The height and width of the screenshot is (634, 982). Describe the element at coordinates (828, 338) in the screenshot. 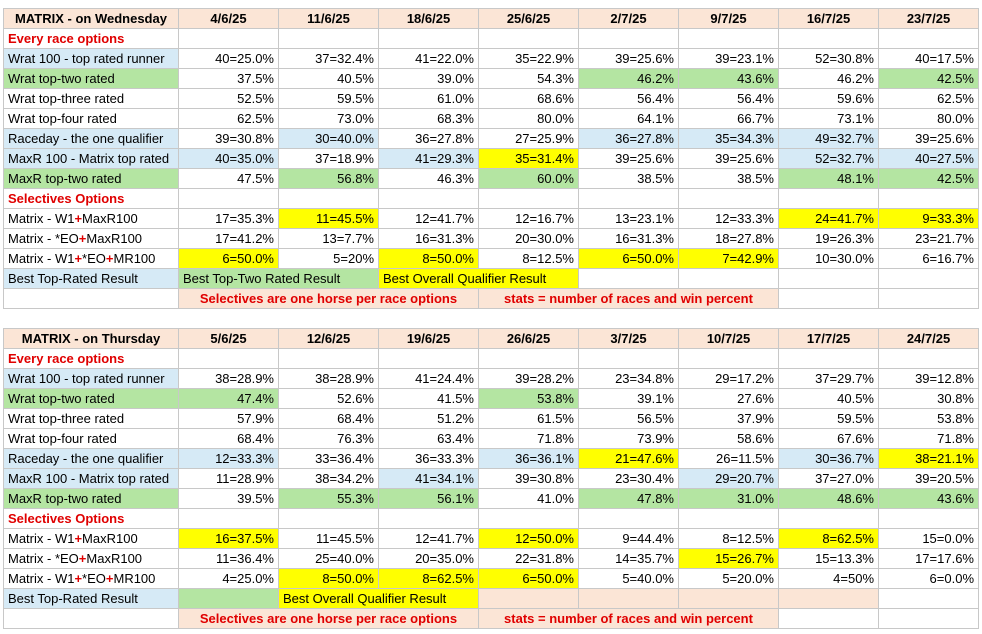

I see `date-header: 17/7/25` at that location.